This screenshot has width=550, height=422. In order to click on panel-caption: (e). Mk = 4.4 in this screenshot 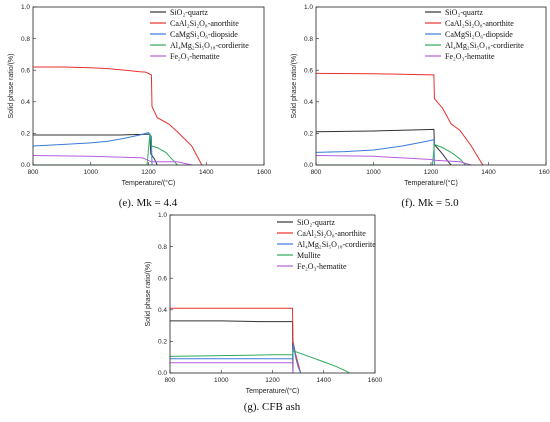, I will do `click(148, 203)`.